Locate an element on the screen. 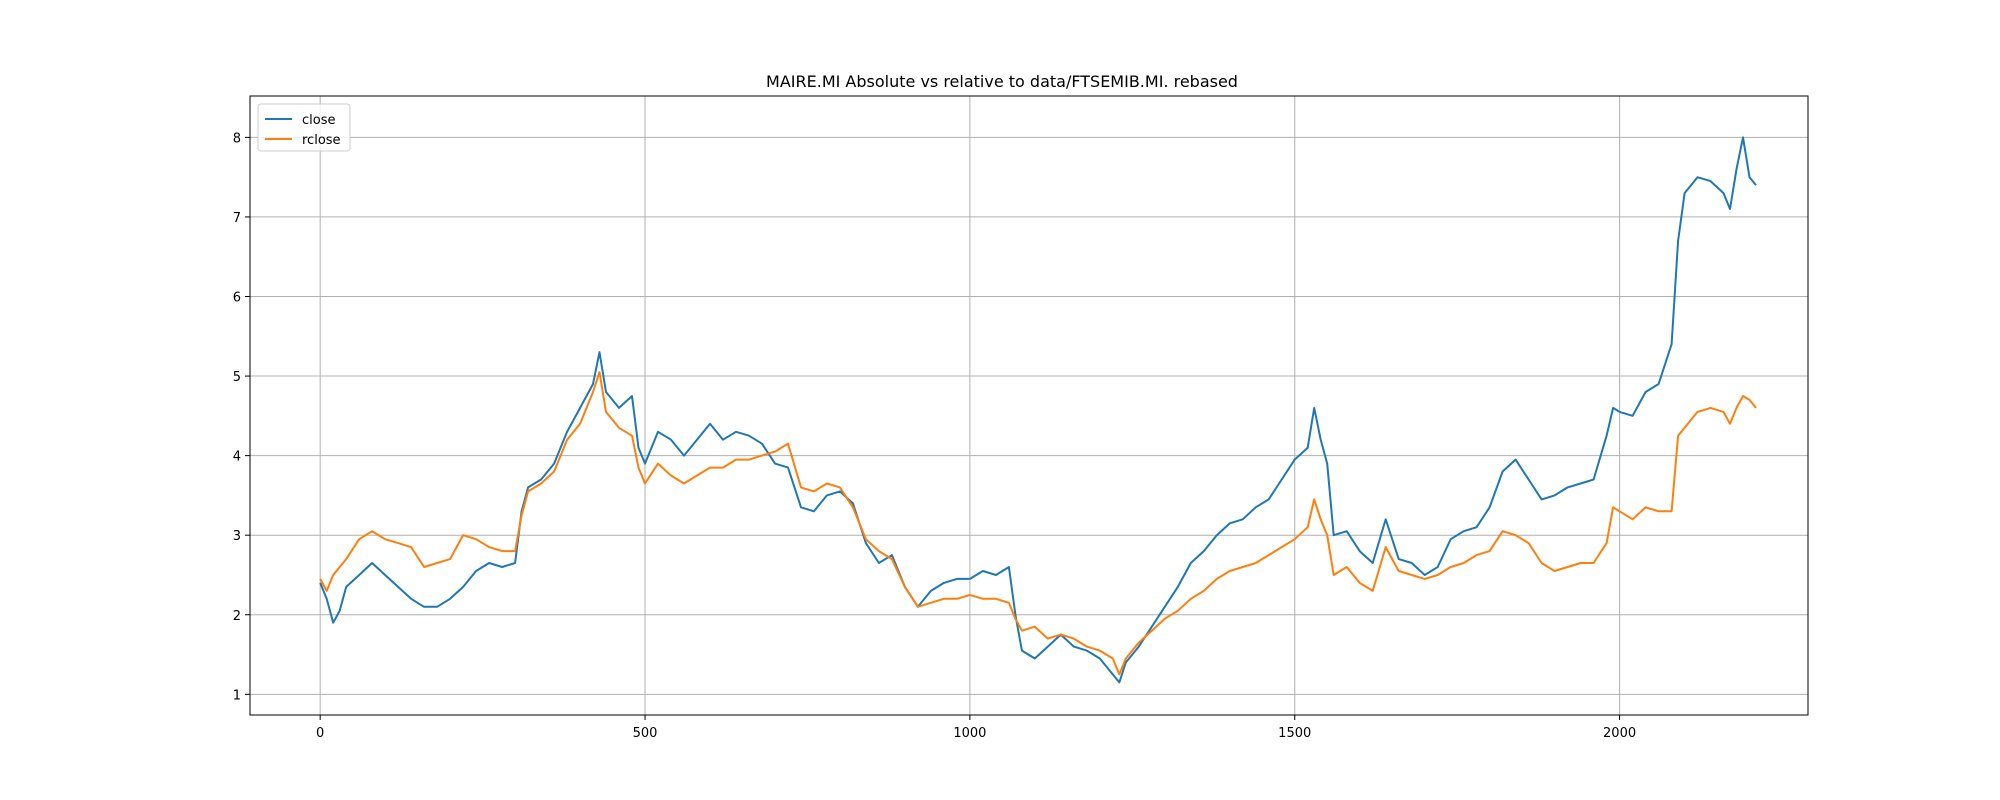 Image resolution: width=2000 pixels, height=800 pixels. y-tick-label: 4 is located at coordinates (237, 457).